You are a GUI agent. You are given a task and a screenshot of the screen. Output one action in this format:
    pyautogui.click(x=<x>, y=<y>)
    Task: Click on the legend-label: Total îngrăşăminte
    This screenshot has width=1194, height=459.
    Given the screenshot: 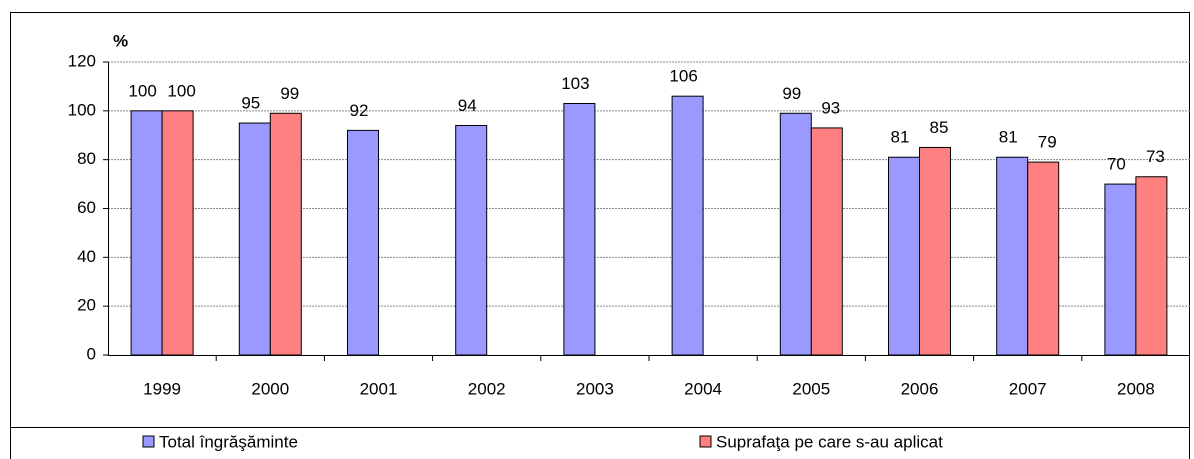 What is the action you would take?
    pyautogui.click(x=228, y=441)
    